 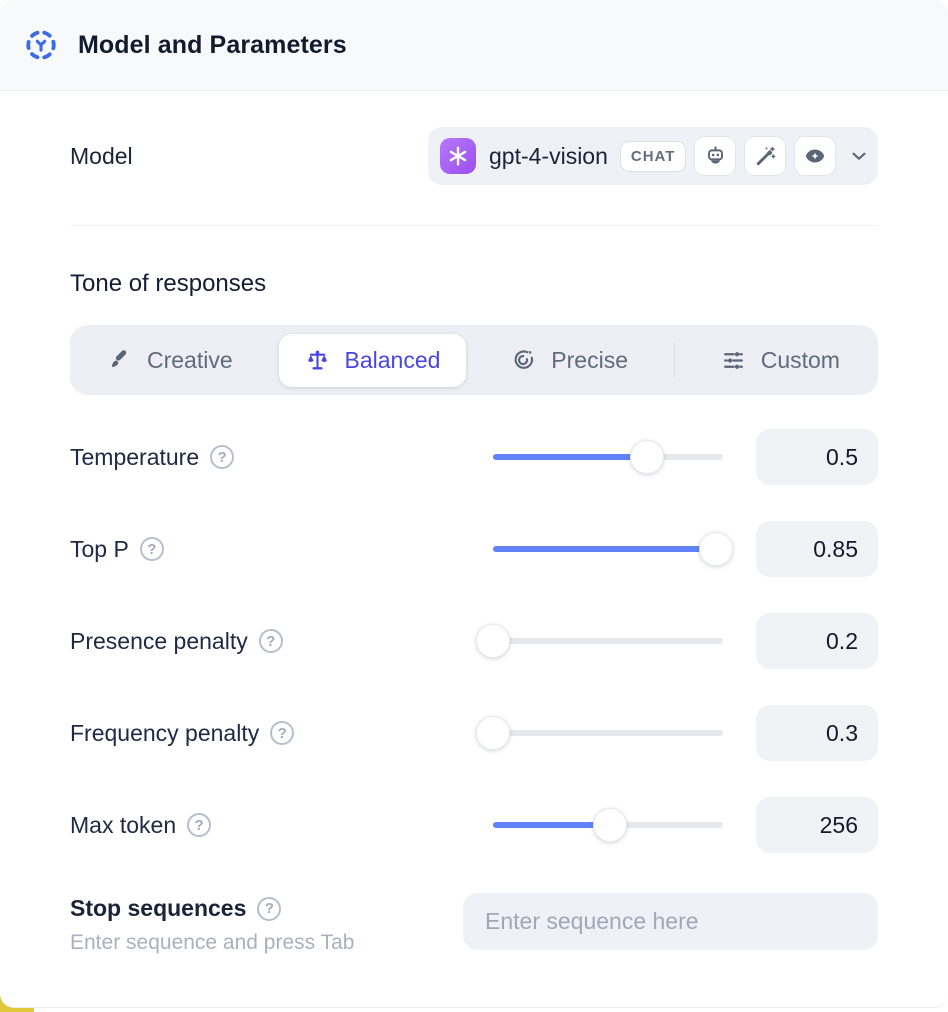 What do you see at coordinates (859, 156) in the screenshot?
I see `chevron-down-icon` at bounding box center [859, 156].